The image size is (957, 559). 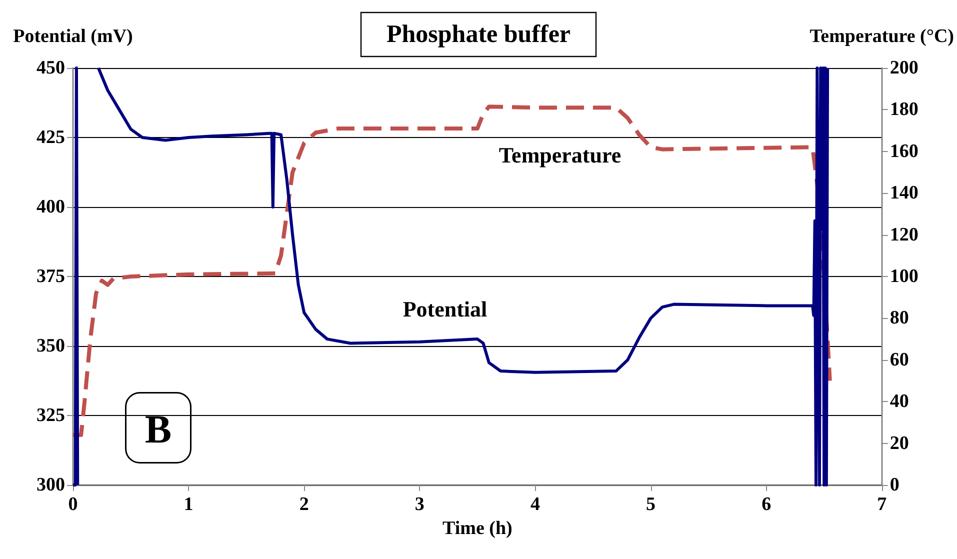 What do you see at coordinates (904, 193) in the screenshot?
I see `y2-tick-label: 140` at bounding box center [904, 193].